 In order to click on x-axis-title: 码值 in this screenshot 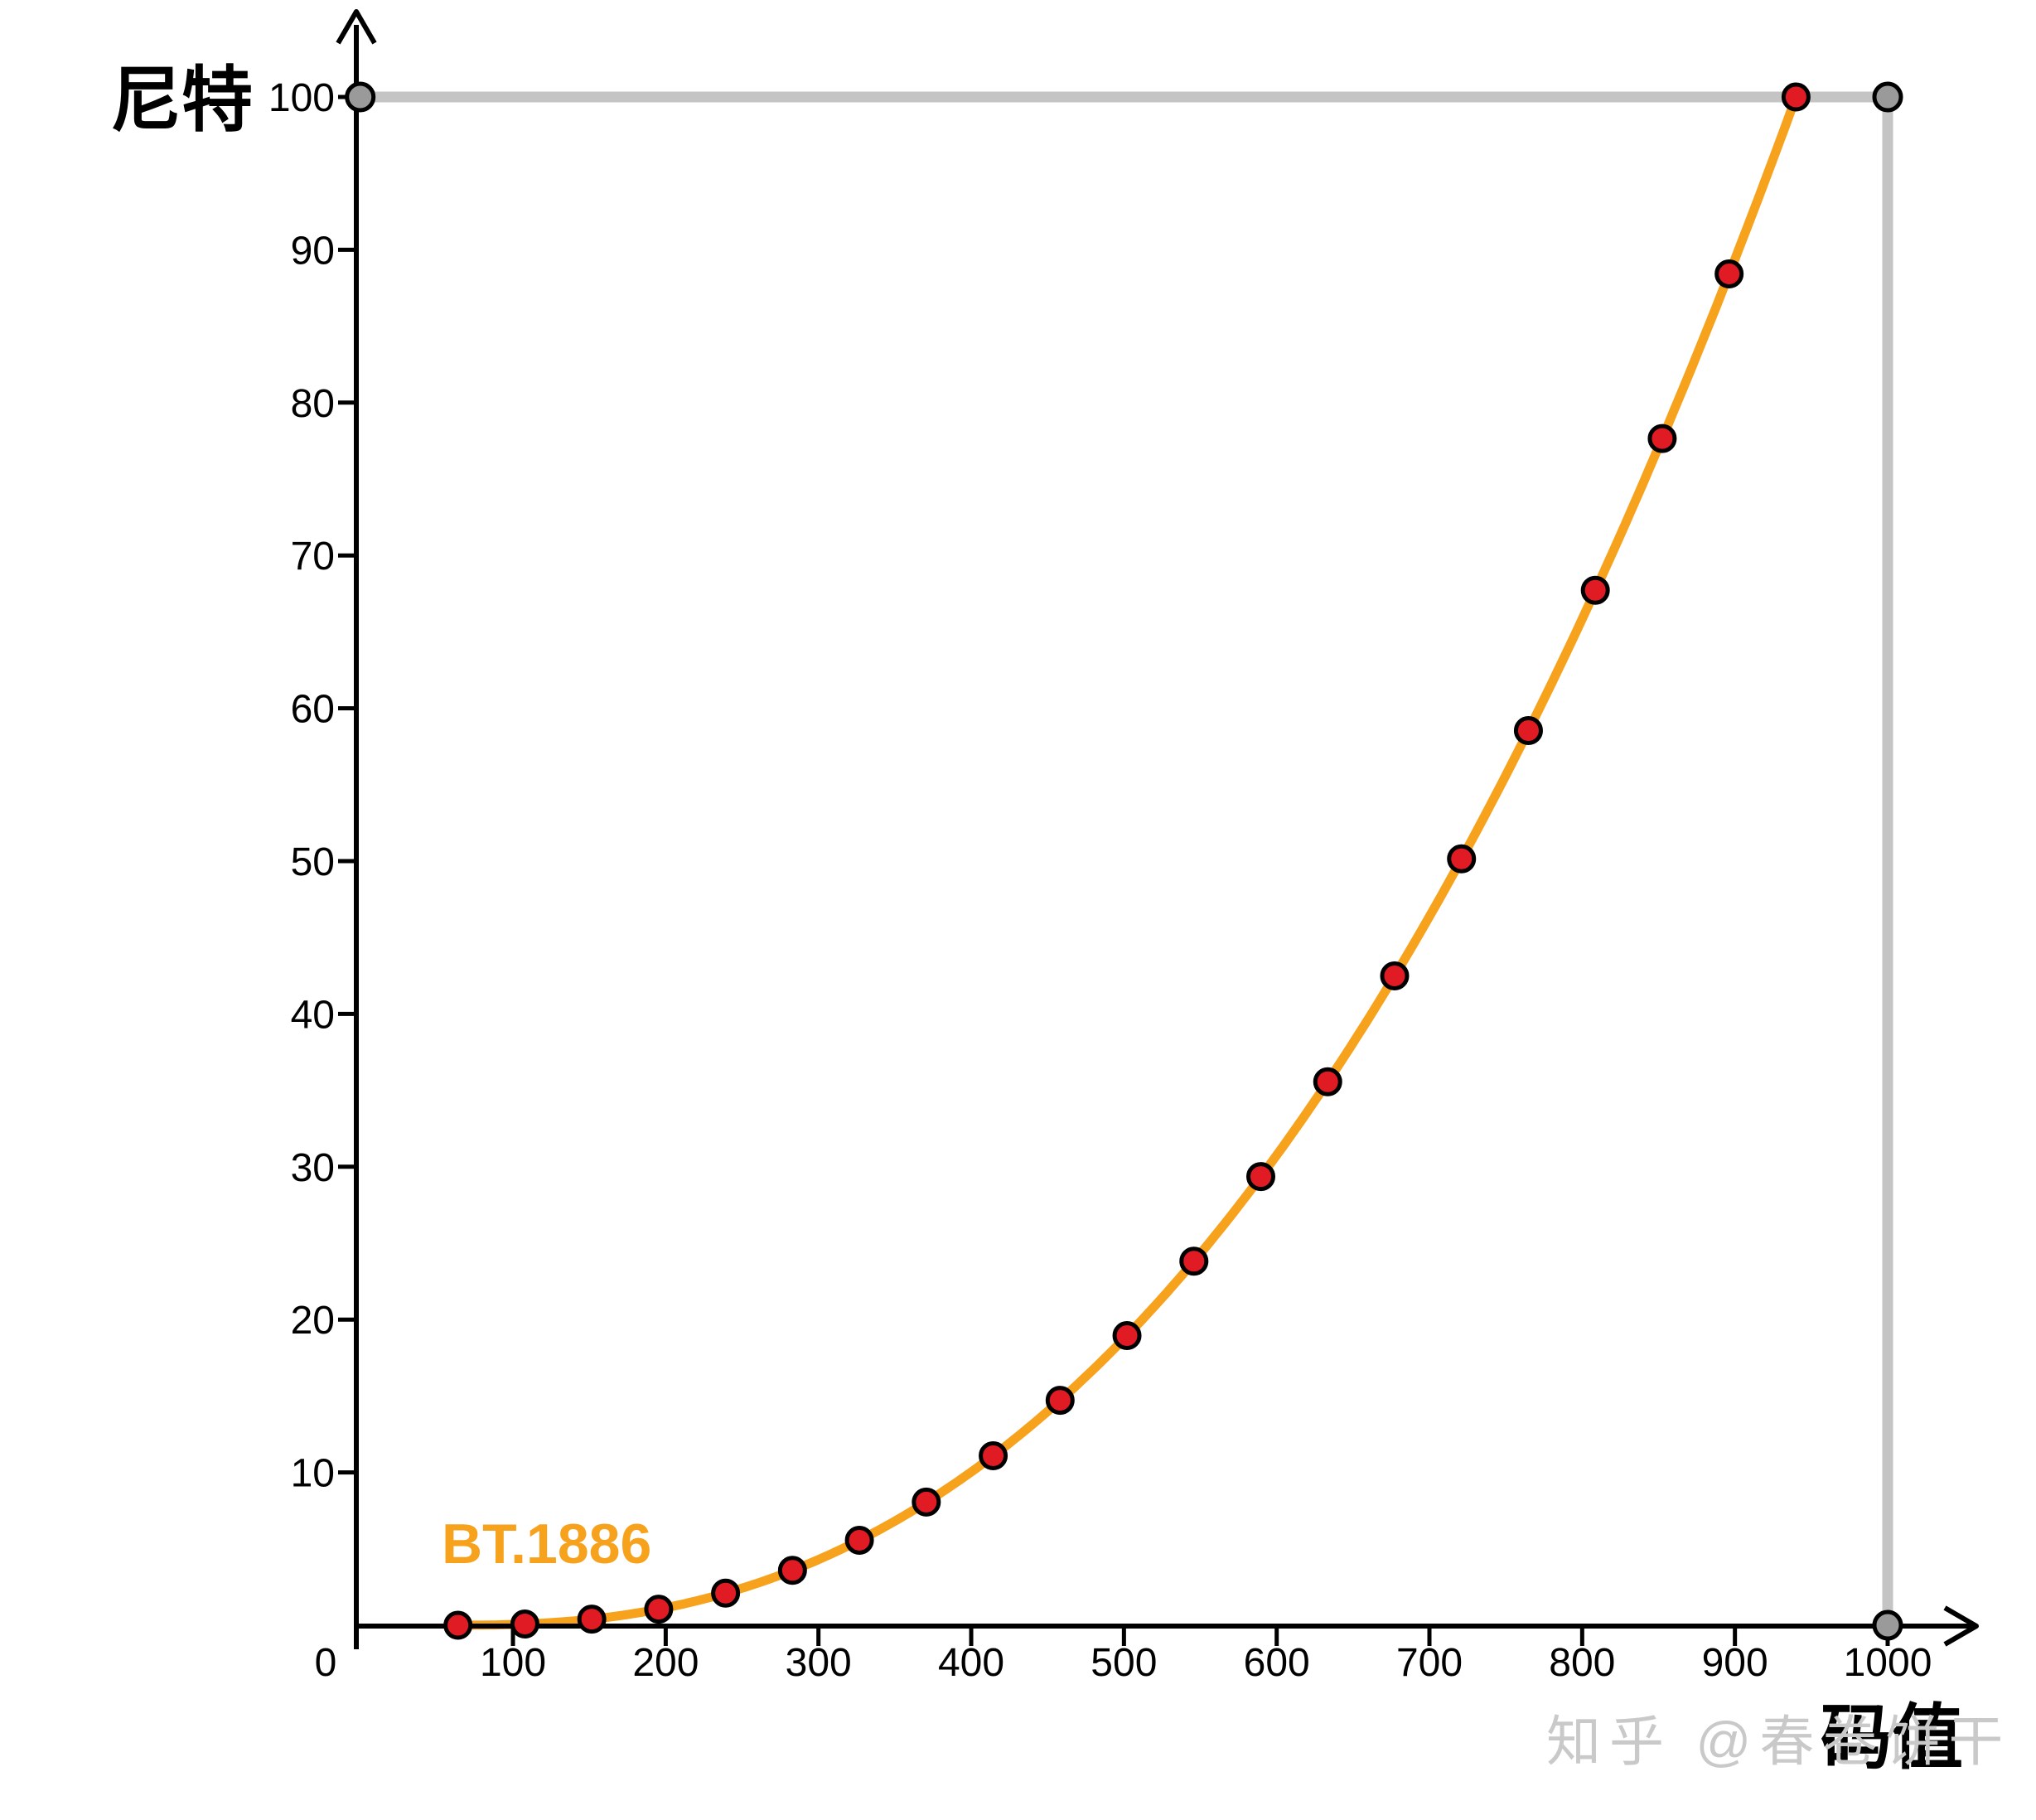, I will do `click(1892, 1738)`.